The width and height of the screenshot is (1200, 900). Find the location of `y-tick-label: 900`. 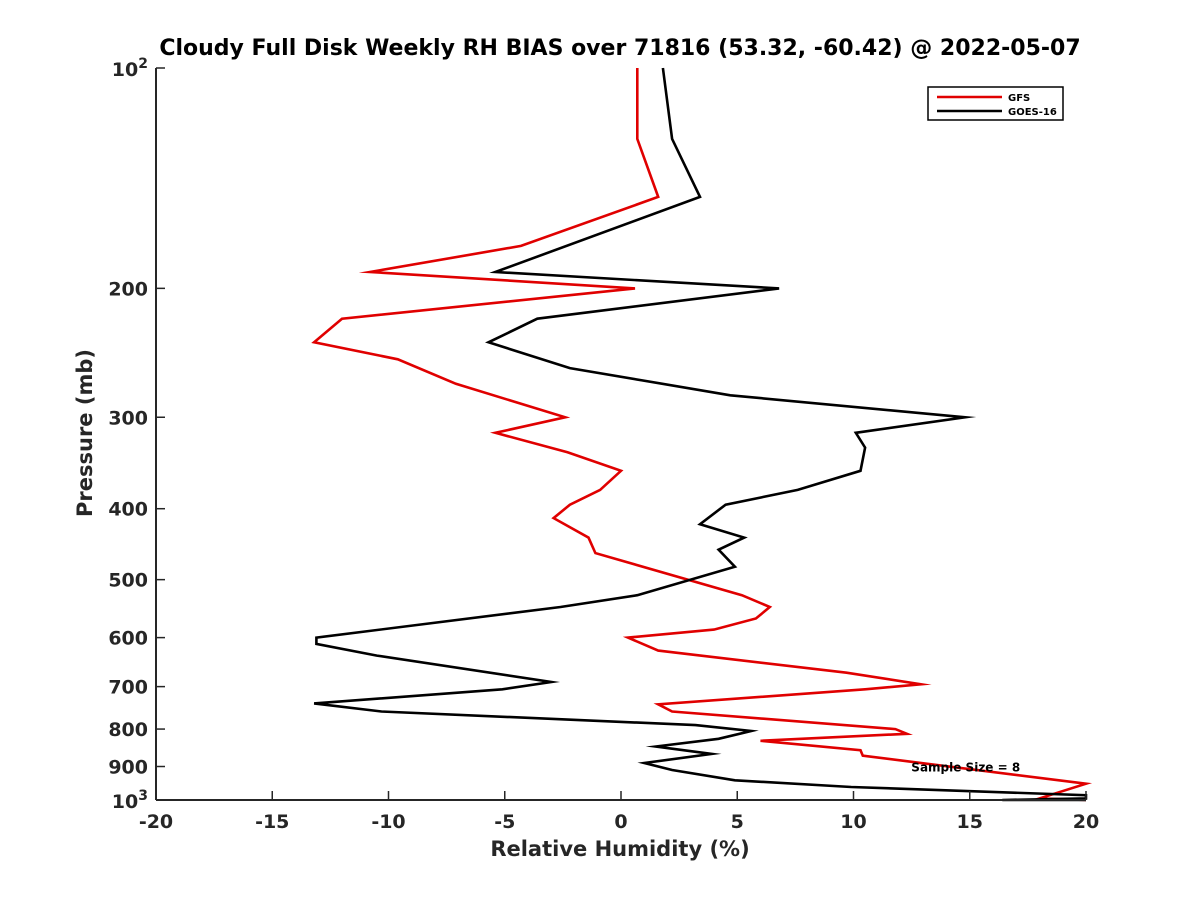

y-tick-label: 900 is located at coordinates (128, 768).